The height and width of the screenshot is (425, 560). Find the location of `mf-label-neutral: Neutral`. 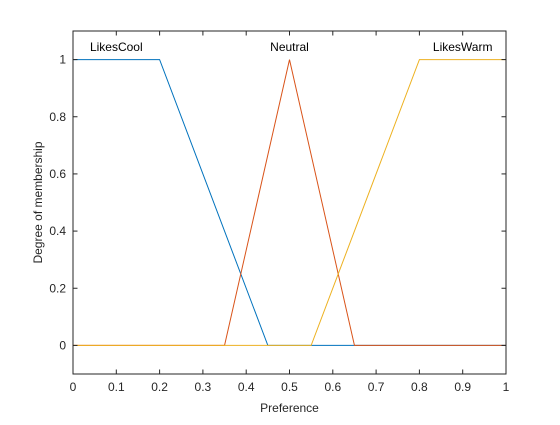

mf-label-neutral: Neutral is located at coordinates (289, 47).